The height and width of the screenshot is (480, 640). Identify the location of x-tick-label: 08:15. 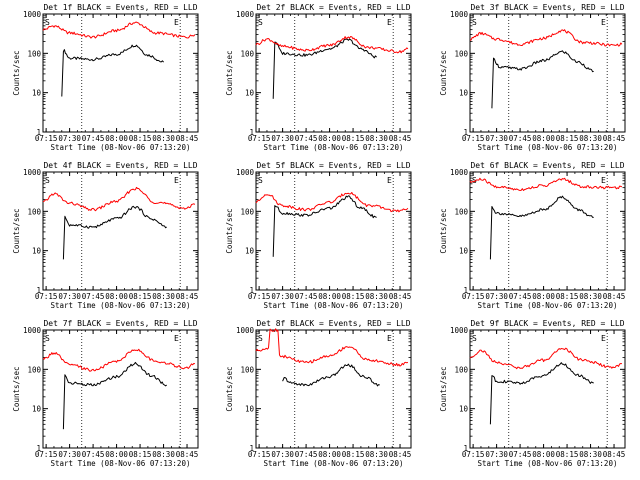
(567, 454).